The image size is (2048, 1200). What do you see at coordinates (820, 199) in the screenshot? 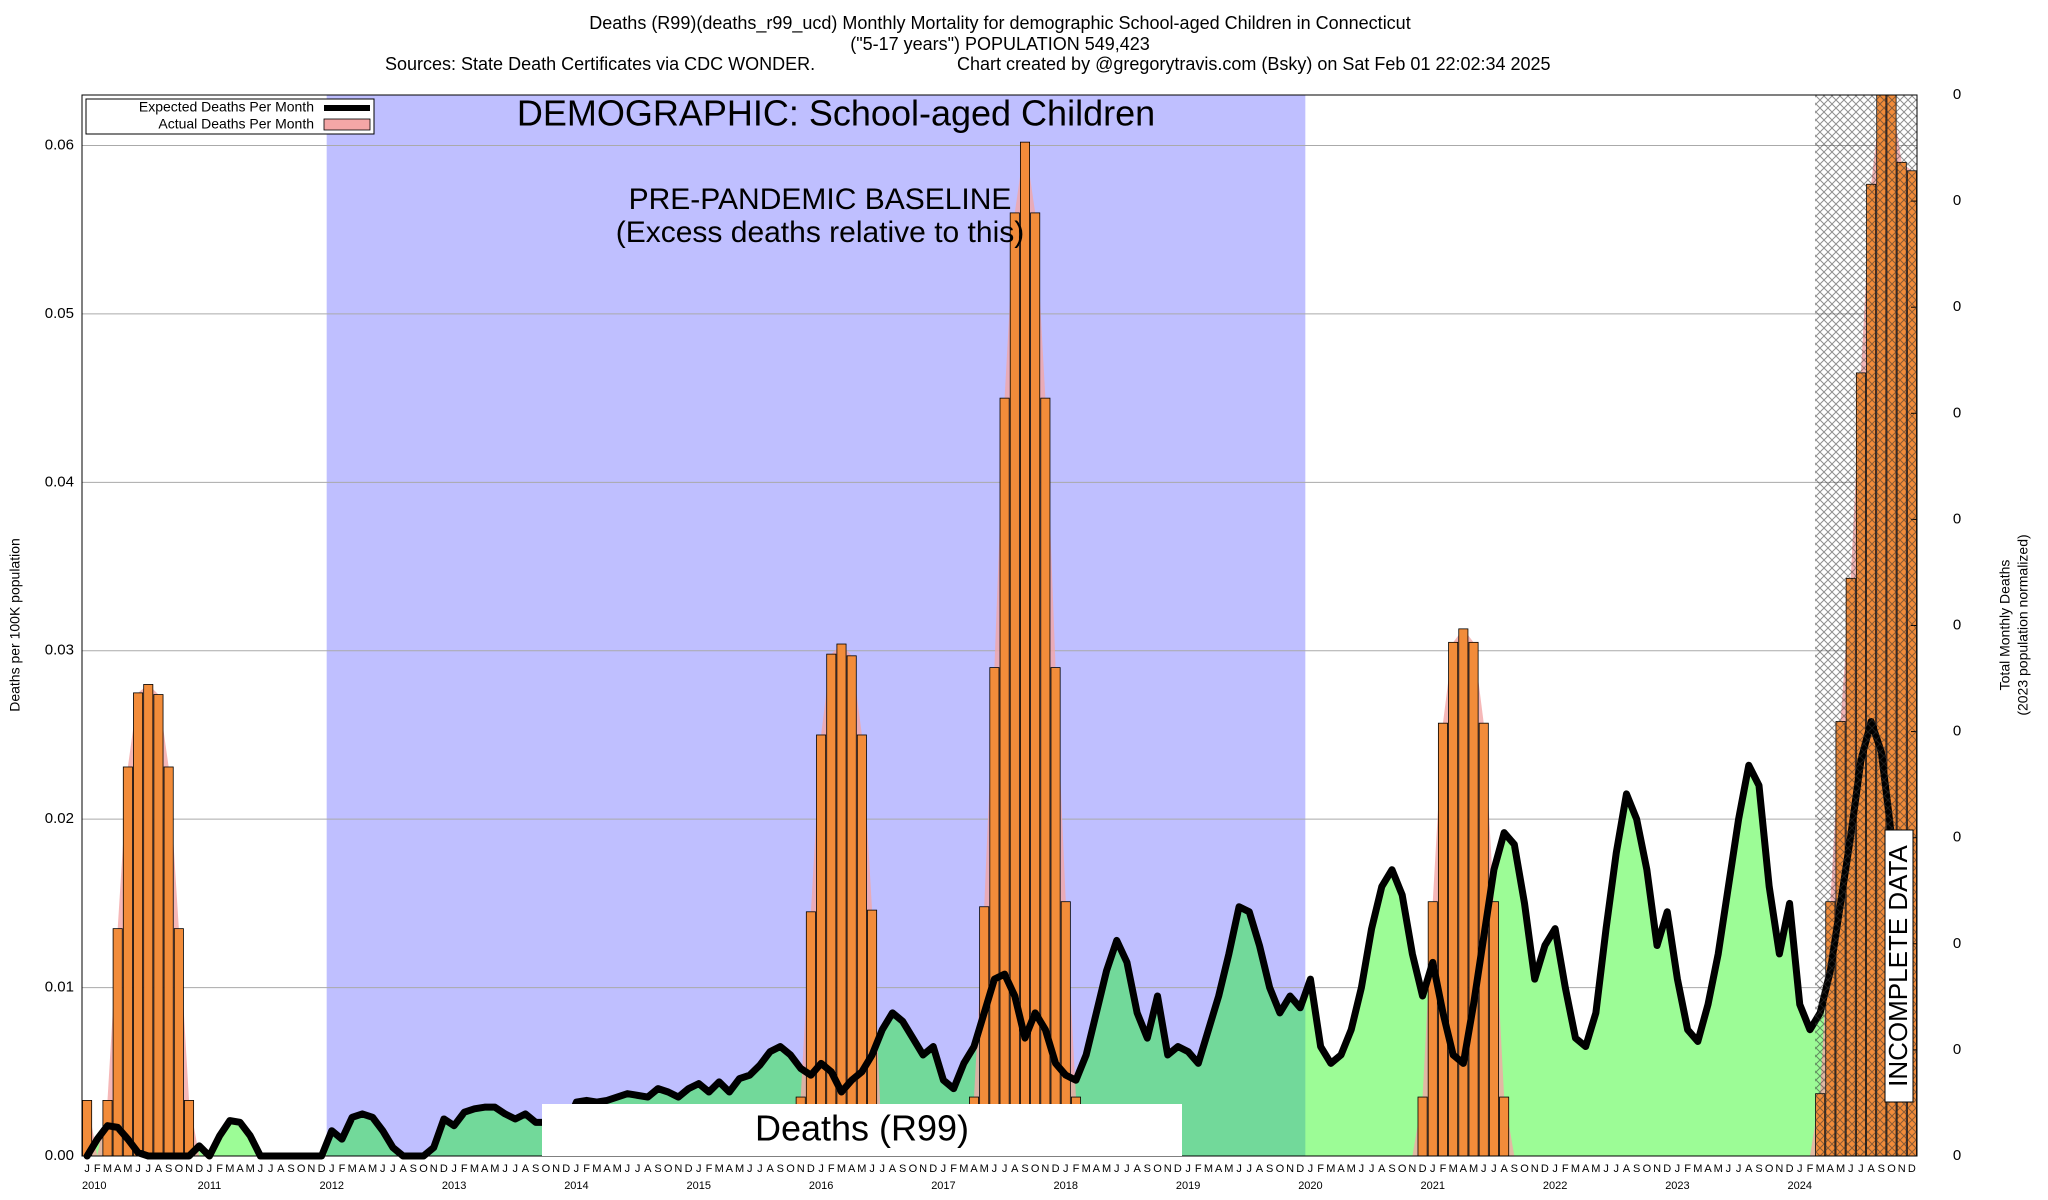
I see `baseline-label: PRE-PANDEMIC BASELINE` at bounding box center [820, 199].